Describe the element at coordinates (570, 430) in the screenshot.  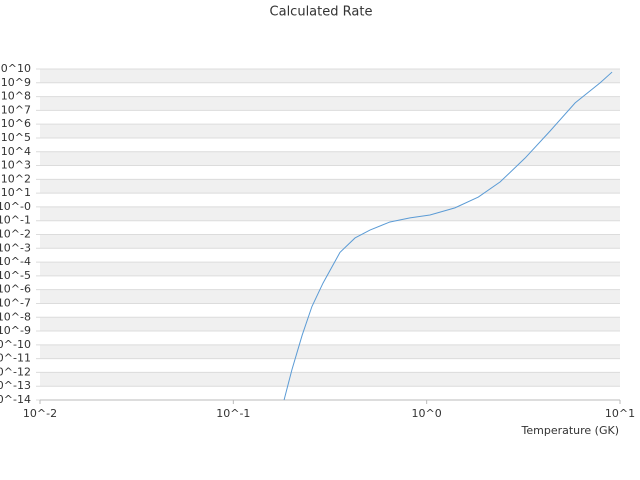
I see `x-axis-label: Temperature (GK)` at that location.